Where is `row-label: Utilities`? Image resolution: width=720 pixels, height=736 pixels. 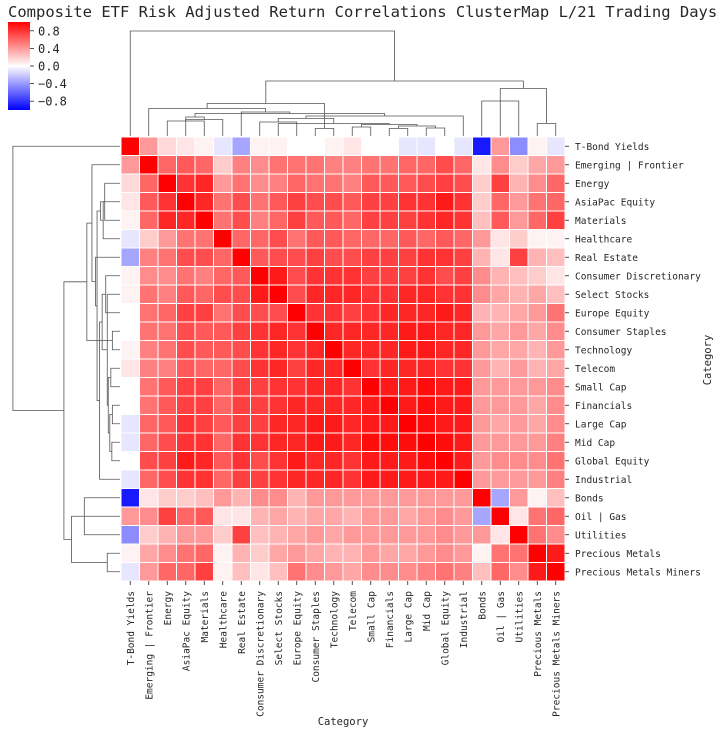 row-label: Utilities is located at coordinates (600, 535).